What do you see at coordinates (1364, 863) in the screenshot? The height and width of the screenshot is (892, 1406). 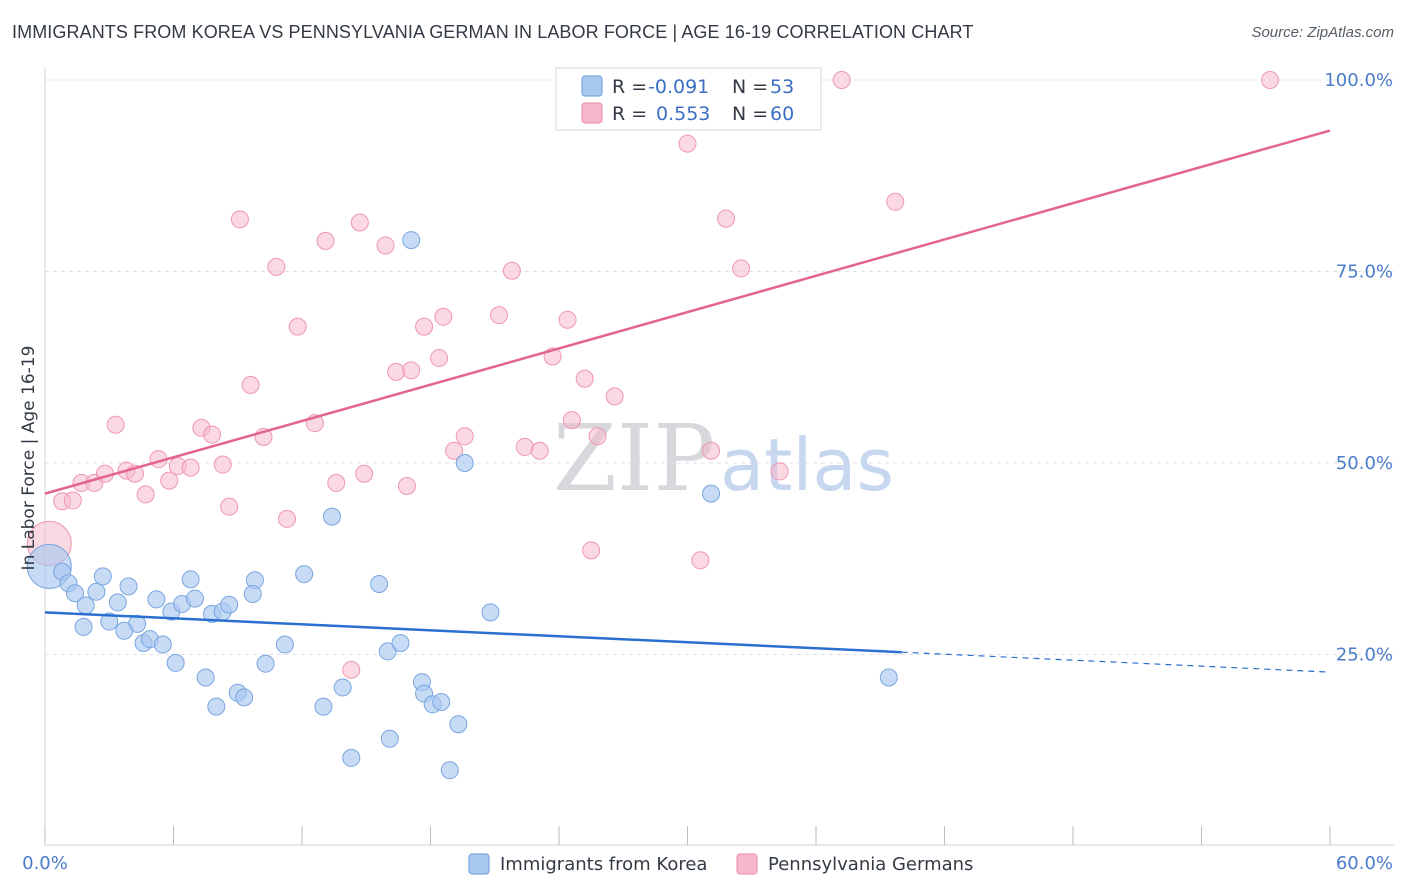 I see `x-tick-label: 60.0%` at bounding box center [1364, 863].